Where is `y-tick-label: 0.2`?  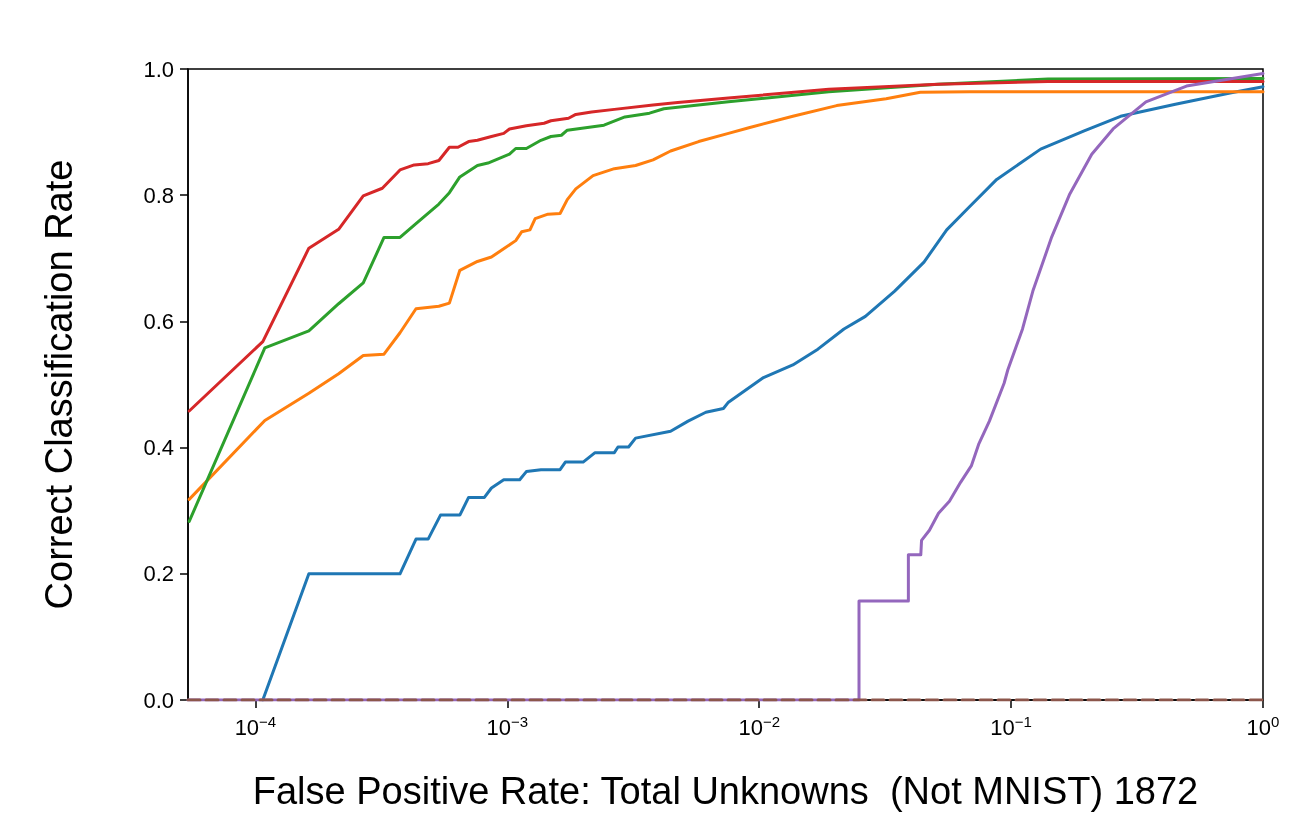
y-tick-label: 0.2 is located at coordinates (158, 574).